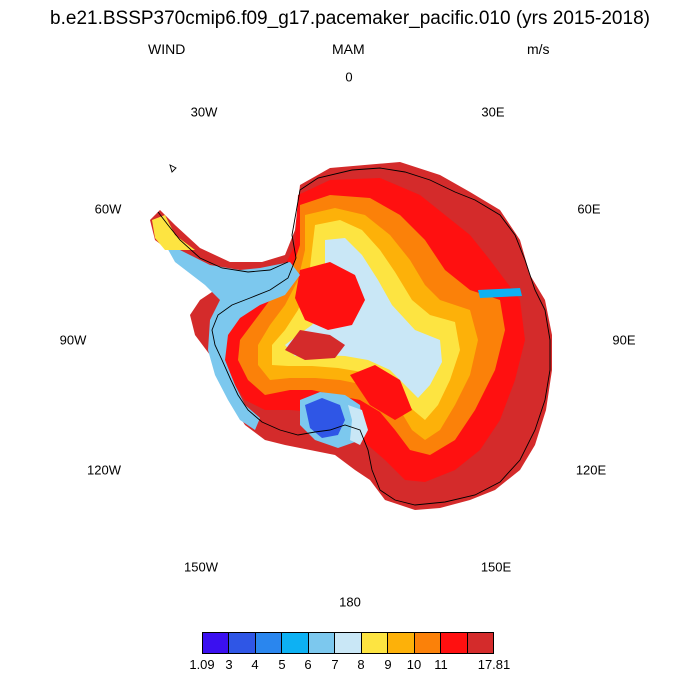 Image resolution: width=700 pixels, height=700 pixels. Describe the element at coordinates (591, 470) in the screenshot. I see `lon-label-120e: 120E` at that location.